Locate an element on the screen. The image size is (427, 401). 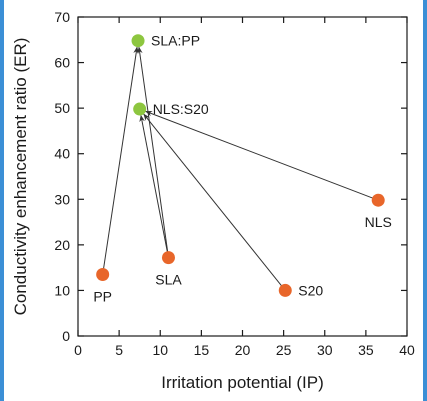
x-tick-label: 5 is located at coordinates (119, 350).